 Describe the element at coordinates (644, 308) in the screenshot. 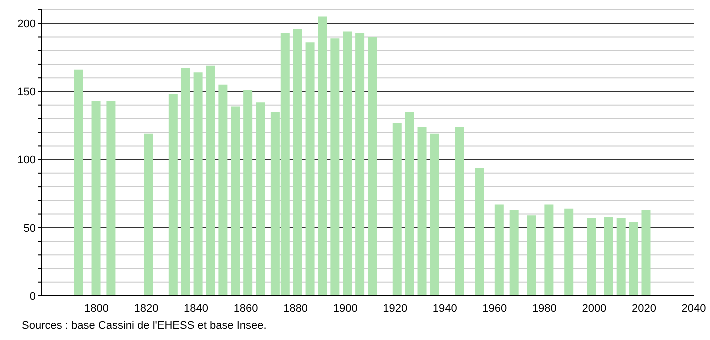

I see `x-tick-label: 2020` at that location.